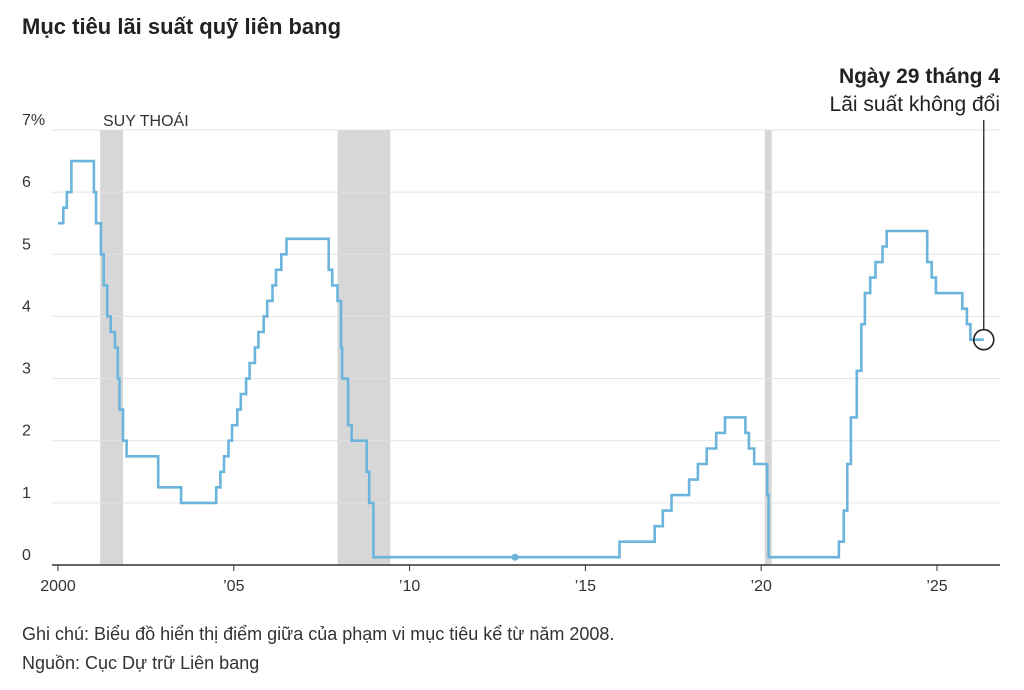 This screenshot has height=690, width=1024. What do you see at coordinates (58, 586) in the screenshot?
I see `x-tick-label: 2000` at bounding box center [58, 586].